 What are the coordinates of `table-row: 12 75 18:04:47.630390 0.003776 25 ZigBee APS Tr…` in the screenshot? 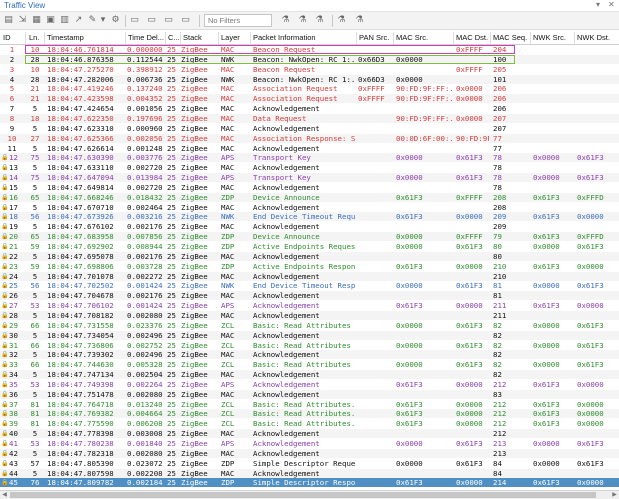 It's located at (309, 158).